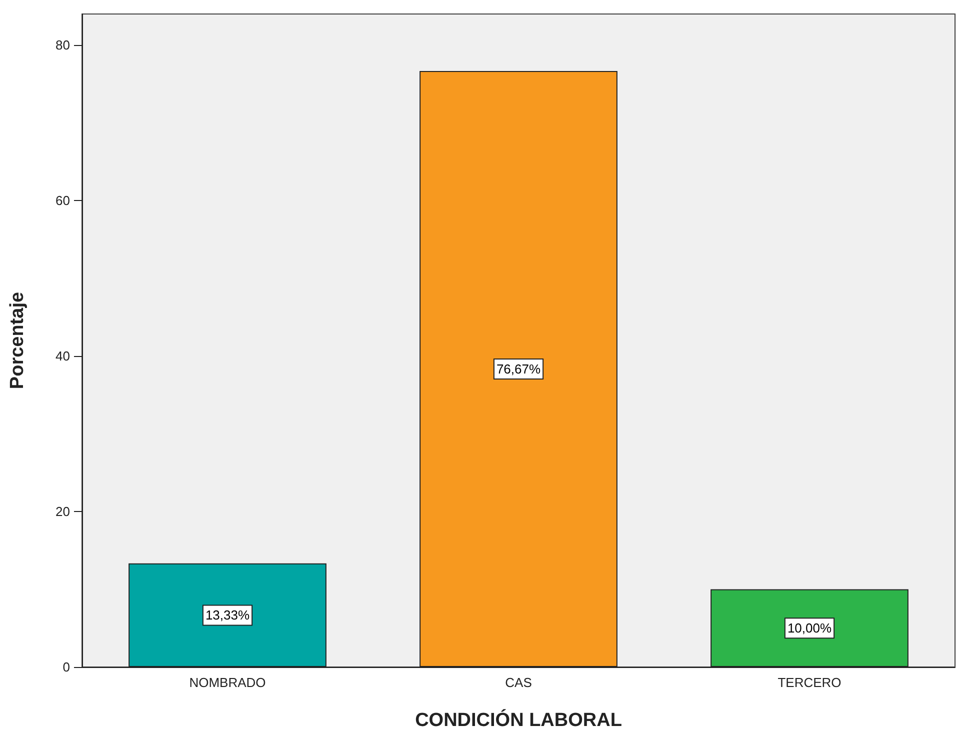  What do you see at coordinates (810, 682) in the screenshot?
I see `x-tick-label: TERCERO` at bounding box center [810, 682].